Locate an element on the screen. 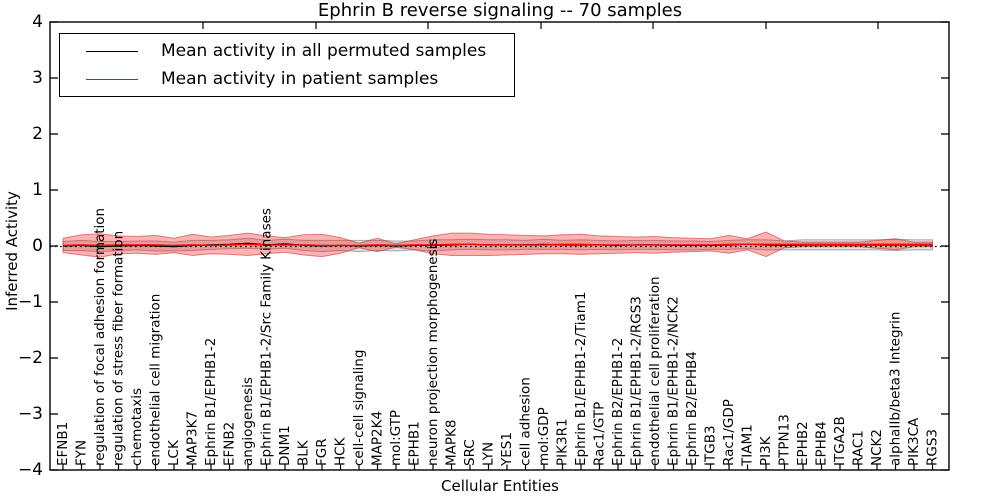 This screenshot has width=1000, height=500. x-tick-label: FYN is located at coordinates (82, 453).